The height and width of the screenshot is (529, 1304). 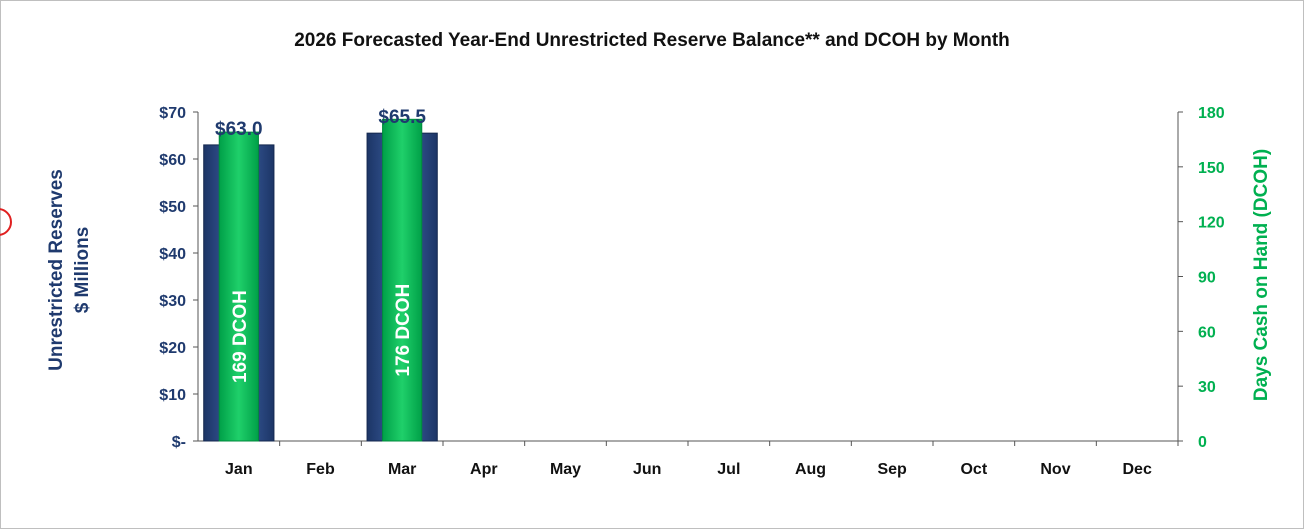 I want to click on x-tick-label: Sep, so click(x=892, y=469).